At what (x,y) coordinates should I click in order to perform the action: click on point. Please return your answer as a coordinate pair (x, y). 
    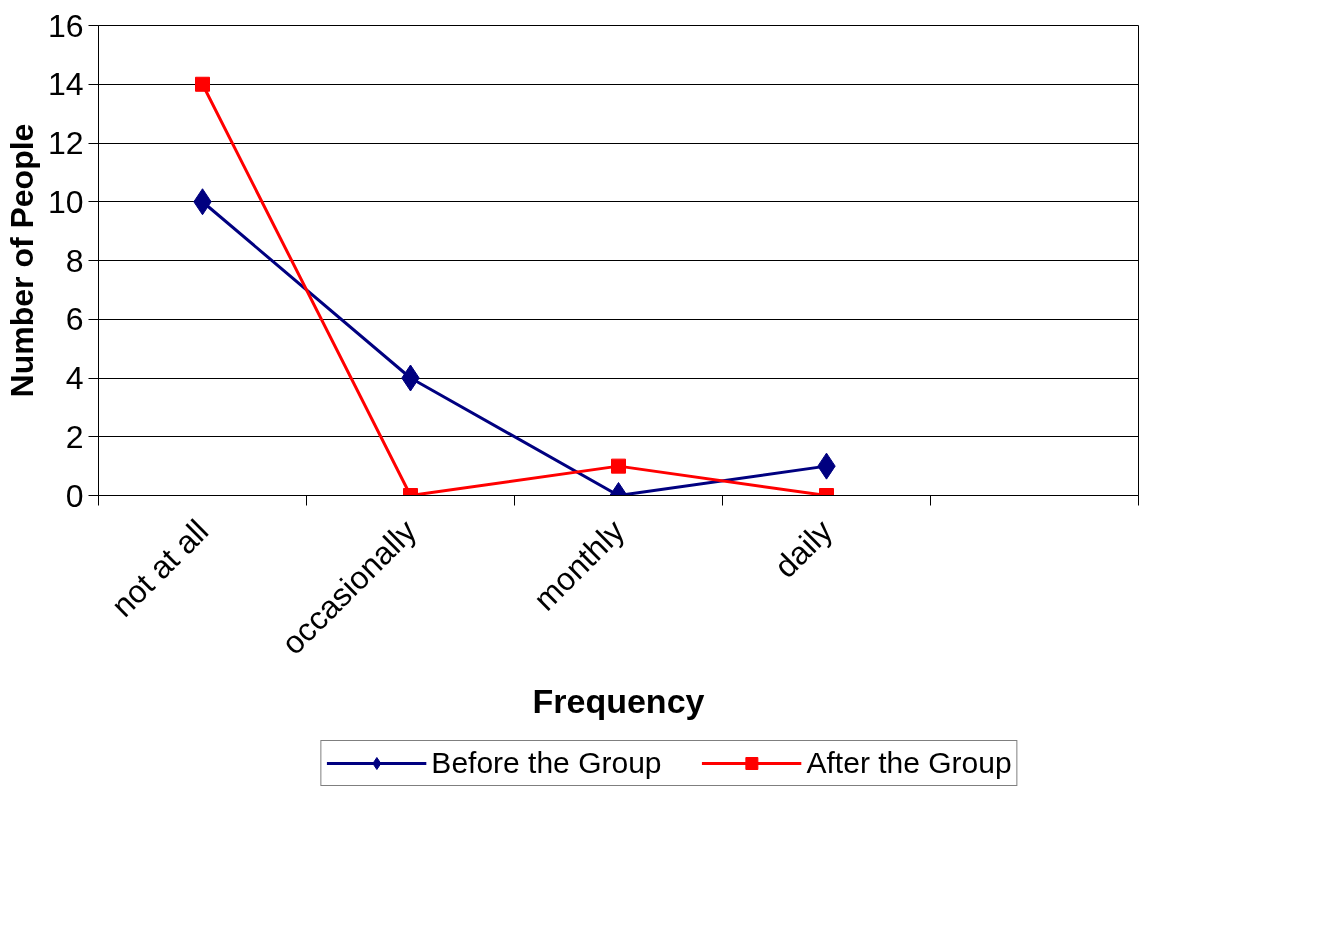
    Looking at the image, I should click on (202, 84).